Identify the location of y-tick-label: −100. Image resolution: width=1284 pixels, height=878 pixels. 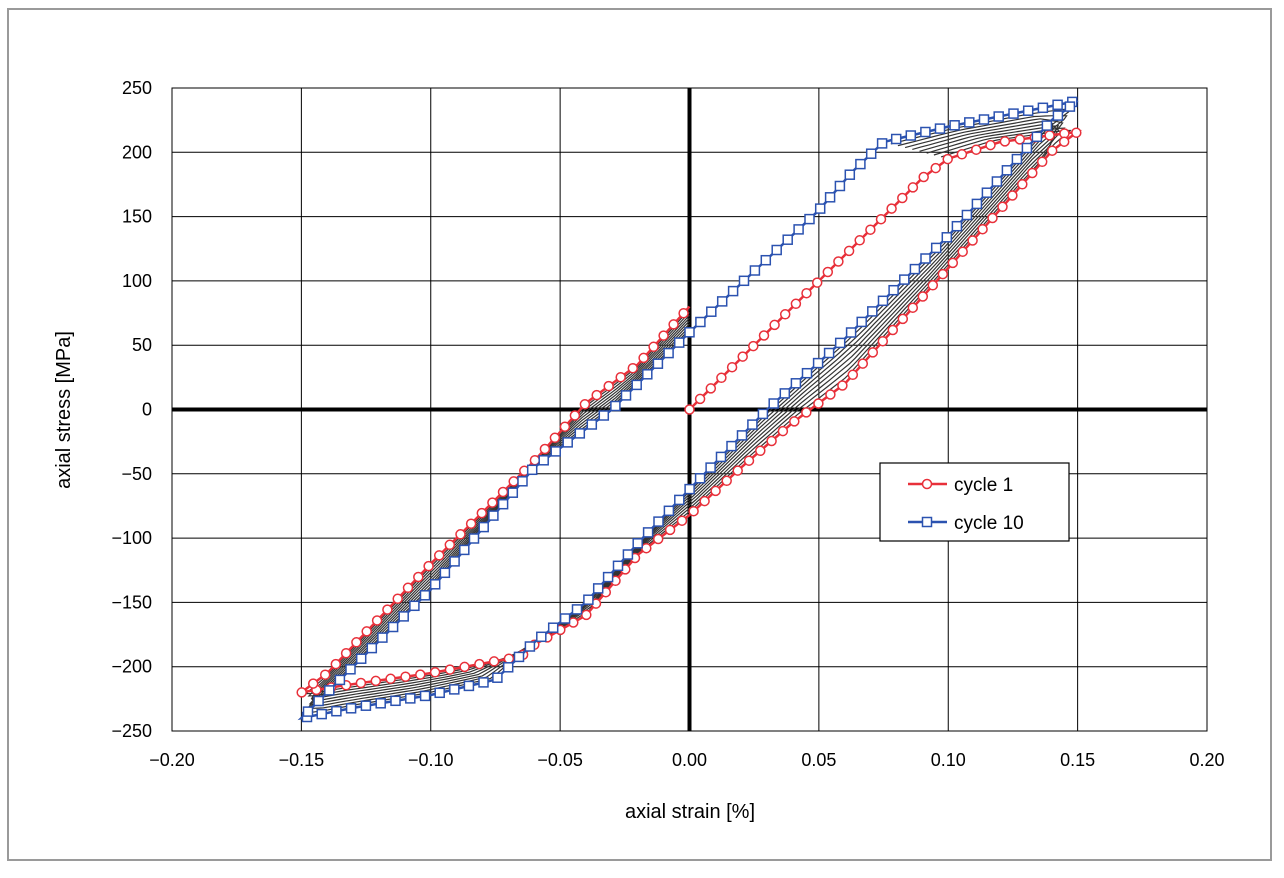
(131, 538).